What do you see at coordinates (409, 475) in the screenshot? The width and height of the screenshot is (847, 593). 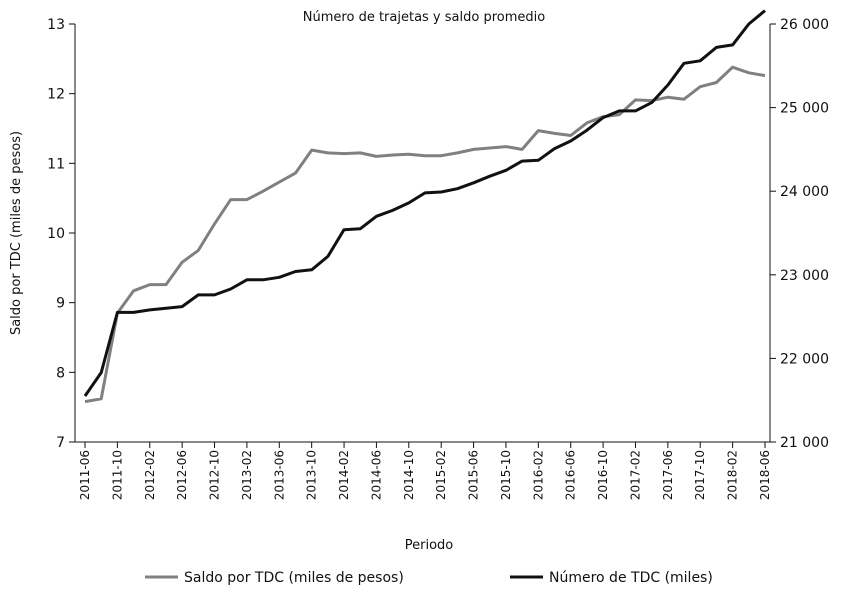 I see `x-tick-label: 2014-10` at bounding box center [409, 475].